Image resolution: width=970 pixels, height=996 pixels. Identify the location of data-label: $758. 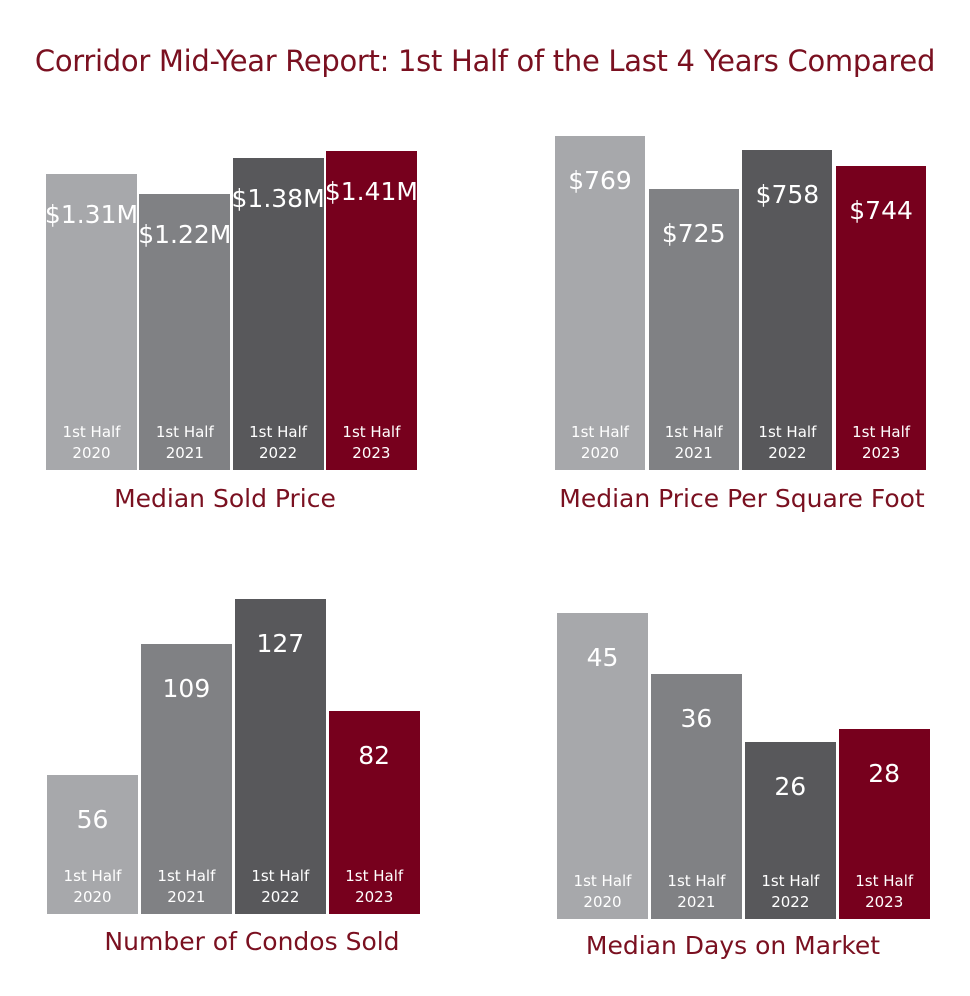
(787, 194).